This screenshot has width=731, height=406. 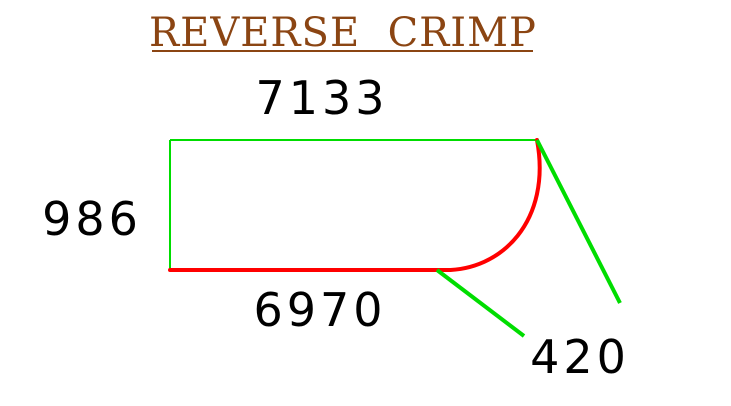 What do you see at coordinates (480, 303) in the screenshot?
I see `bend-leader-line-lower` at bounding box center [480, 303].